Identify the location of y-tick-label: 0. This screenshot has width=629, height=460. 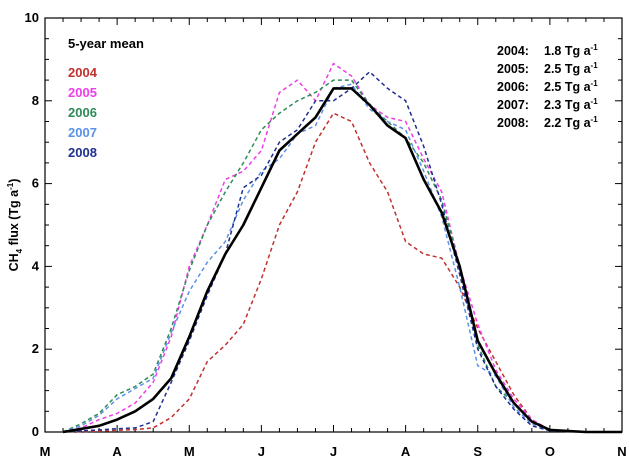
(35, 431).